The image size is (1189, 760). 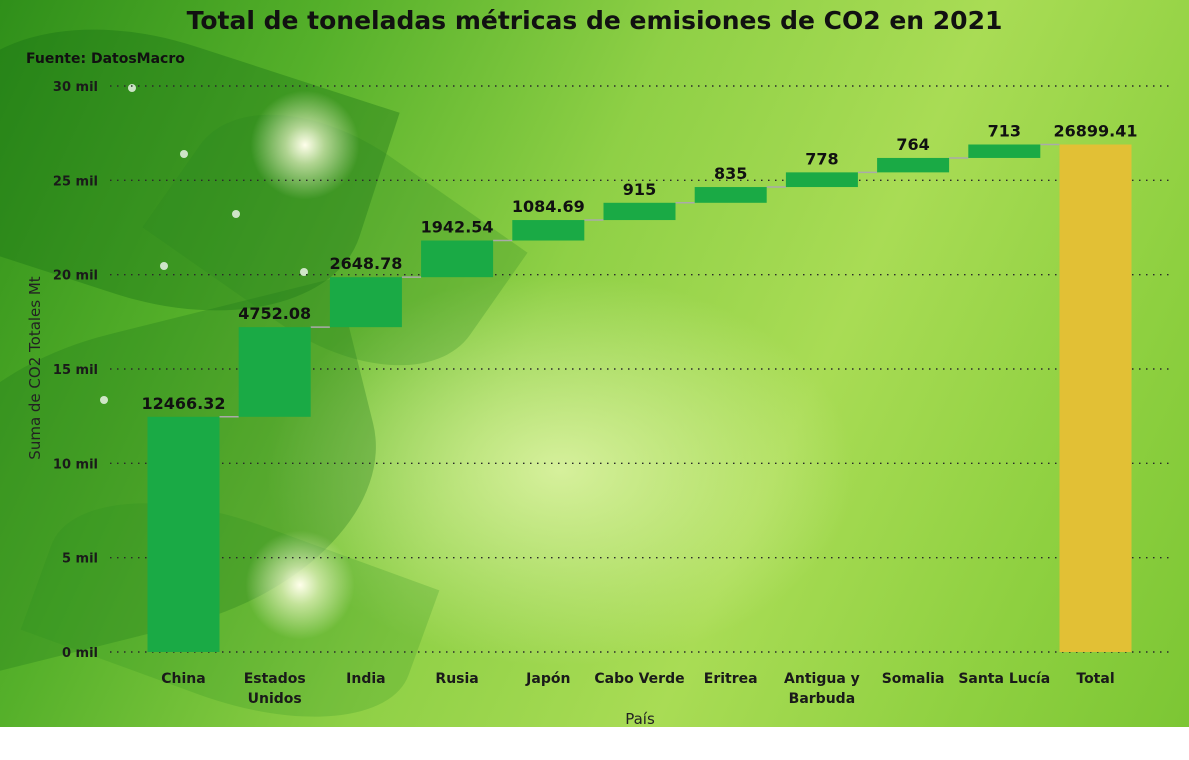 What do you see at coordinates (183, 403) in the screenshot?
I see `data-label: 12466.32` at bounding box center [183, 403].